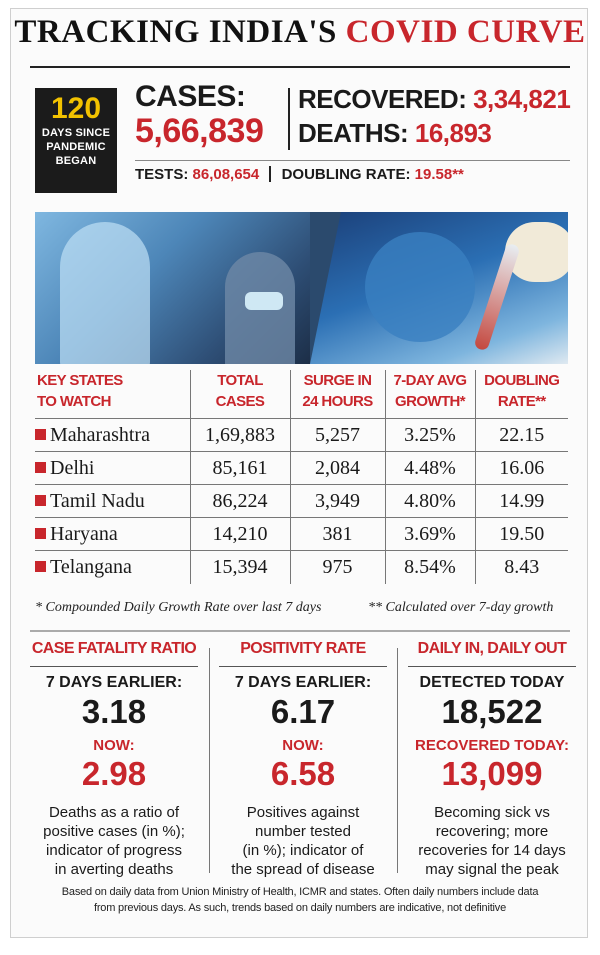  What do you see at coordinates (264, 301) in the screenshot?
I see `face-mask-shape` at bounding box center [264, 301].